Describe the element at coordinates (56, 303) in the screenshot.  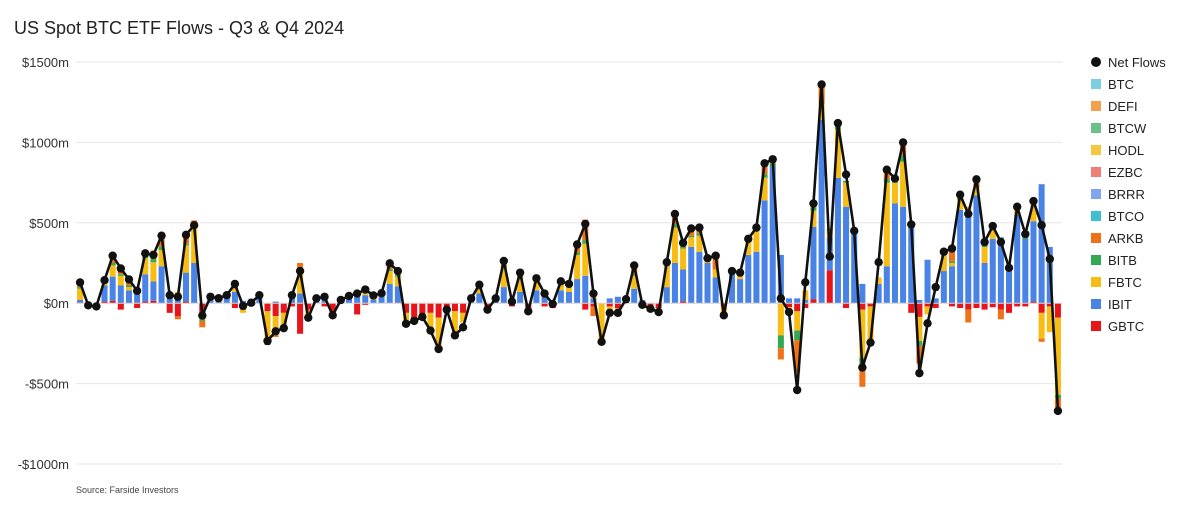
I see `y-tick-label: $0m` at that location.